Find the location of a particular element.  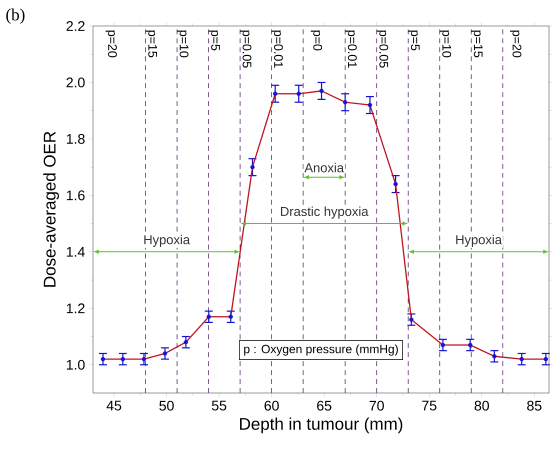

y-tick-label: 2.2 is located at coordinates (75, 26).